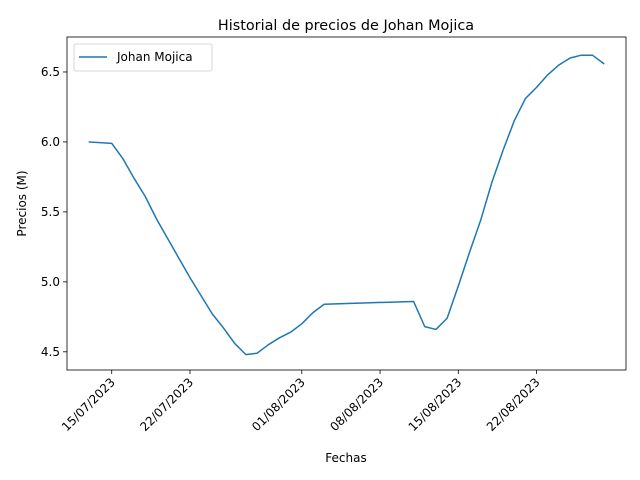 Image resolution: width=640 pixels, height=480 pixels. I want to click on x-tick-label: 22/07/2023, so click(166, 404).